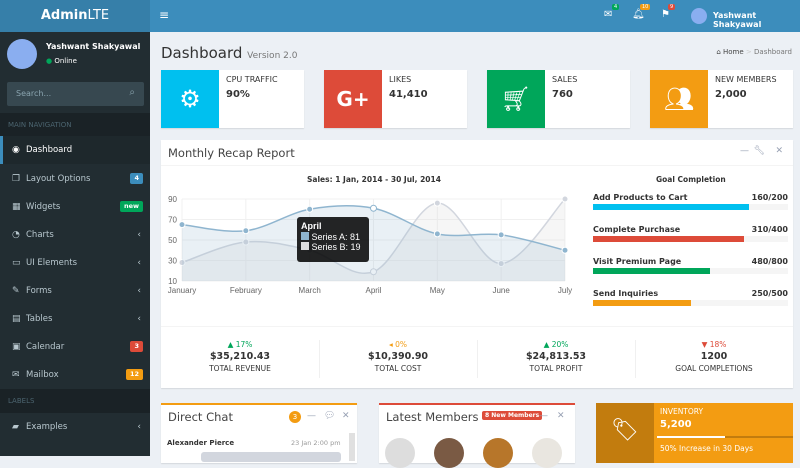 The width and height of the screenshot is (800, 468). I want to click on members-title: Latest Members, so click(432, 417).